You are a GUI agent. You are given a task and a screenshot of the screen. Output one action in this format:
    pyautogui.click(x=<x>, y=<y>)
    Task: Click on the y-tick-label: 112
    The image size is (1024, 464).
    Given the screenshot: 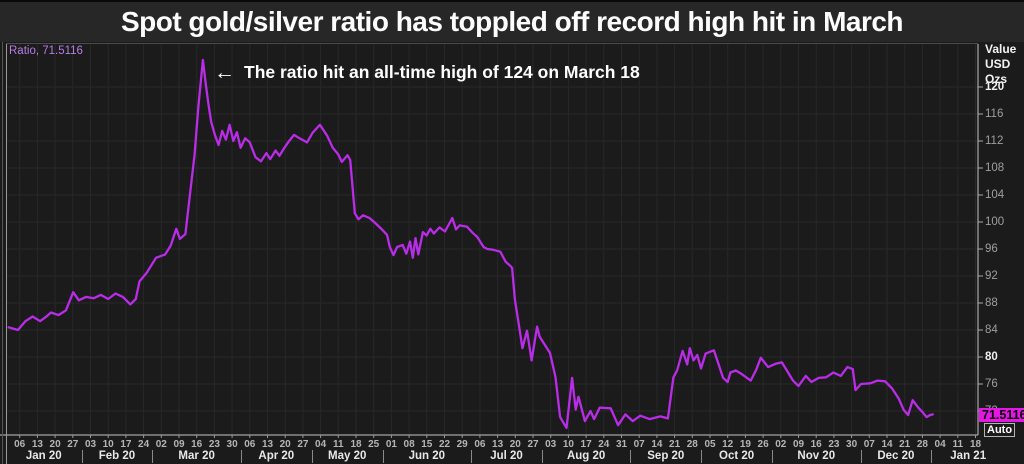 What is the action you would take?
    pyautogui.click(x=994, y=141)
    